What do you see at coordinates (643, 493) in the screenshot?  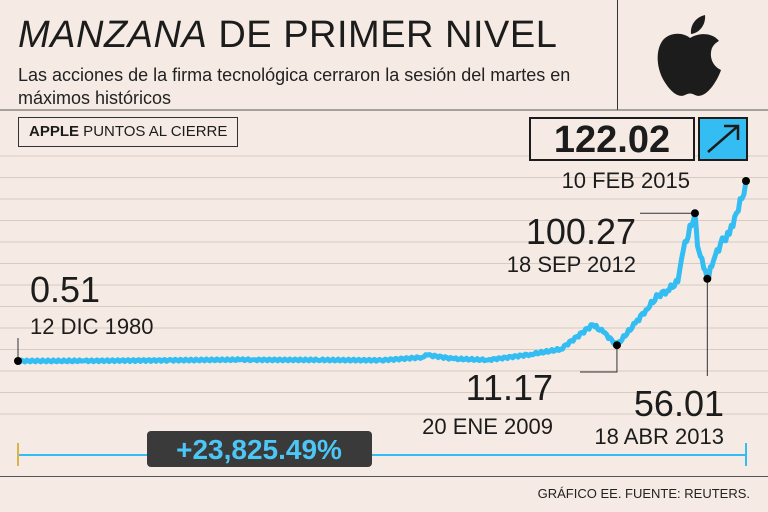 I see `footer-credit: GRÁFICO EE. FUENTE: REUTERS.` at bounding box center [643, 493].